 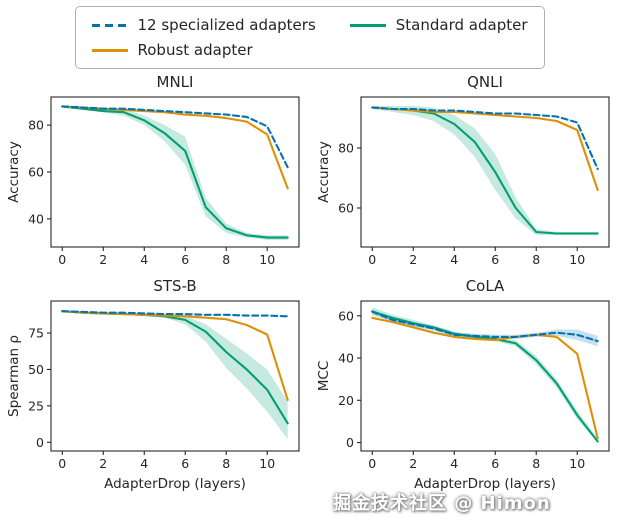 What do you see at coordinates (36, 333) in the screenshot?
I see `y-tick-label: 75` at bounding box center [36, 333].